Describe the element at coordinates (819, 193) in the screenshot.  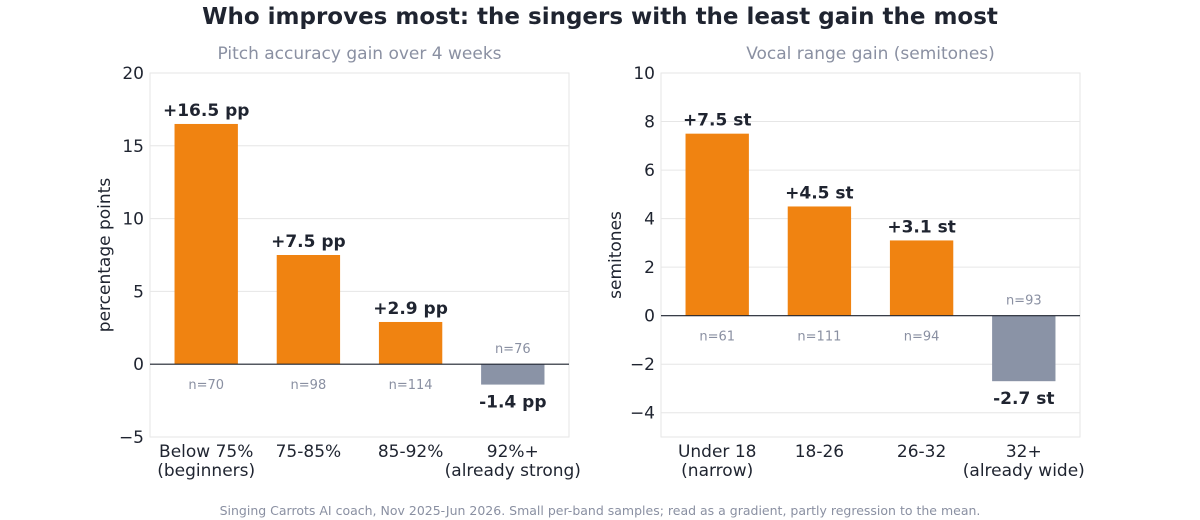
I see `bar-value-label: +4.5 st` at that location.